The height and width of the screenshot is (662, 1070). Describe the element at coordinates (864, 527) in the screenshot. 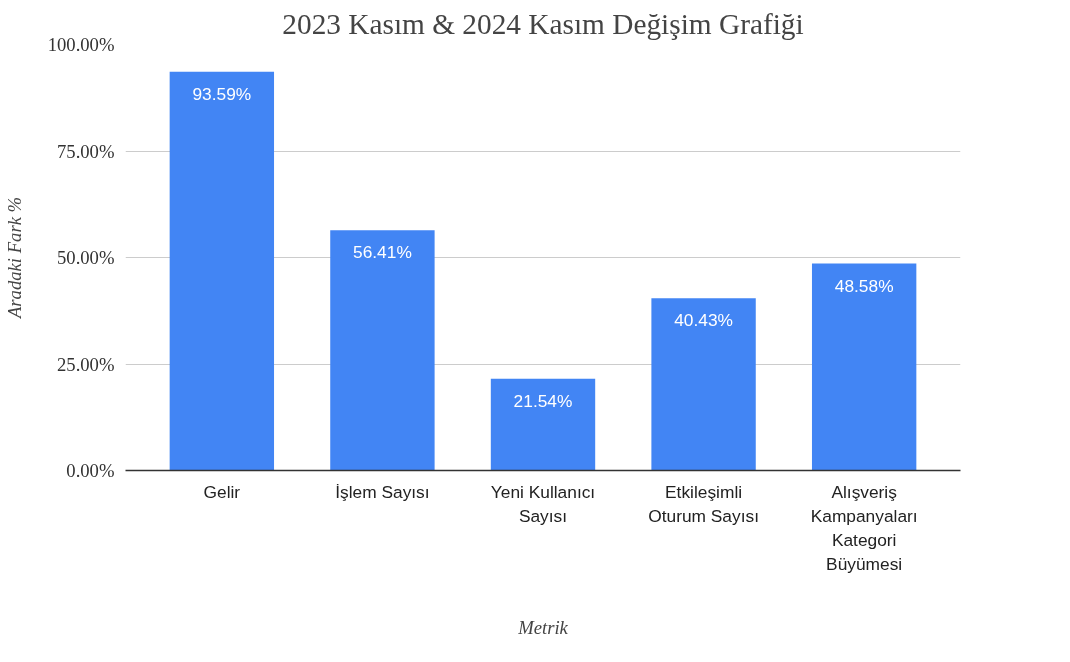

I see `x-tick-label: Alışveriş Kampanyaları Kategori Büyümesi` at that location.